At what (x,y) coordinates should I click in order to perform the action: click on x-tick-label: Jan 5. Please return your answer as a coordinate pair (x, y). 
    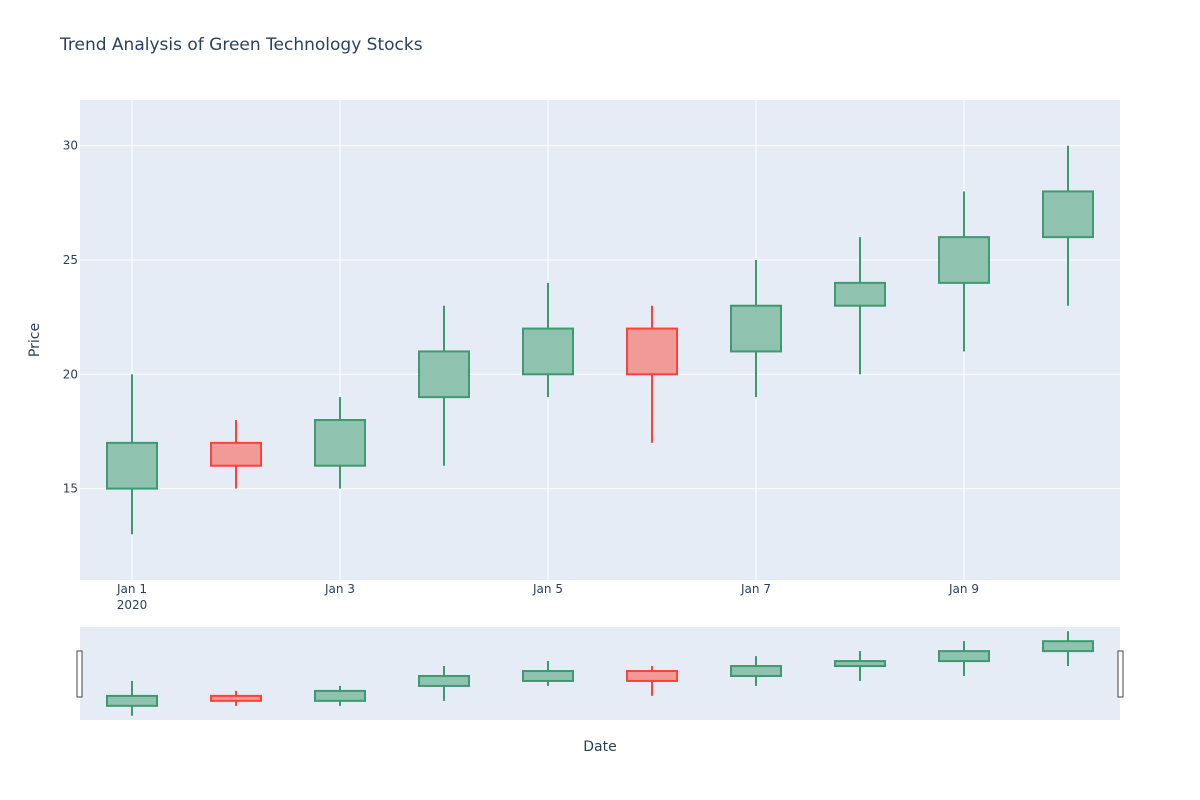
    Looking at the image, I should click on (547, 589).